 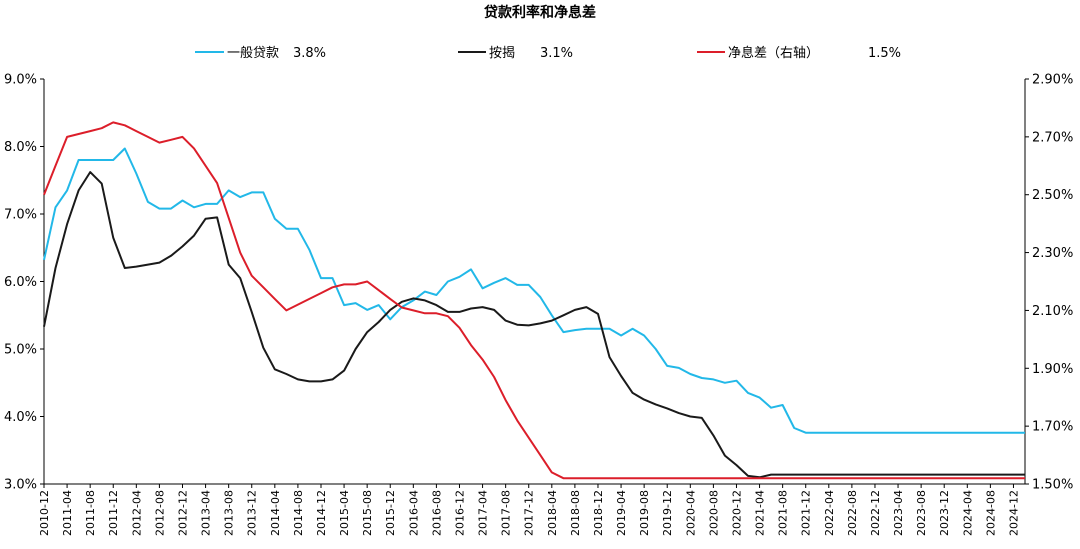 What do you see at coordinates (20, 417) in the screenshot?
I see `left-tick-label: 4.0%` at bounding box center [20, 417].